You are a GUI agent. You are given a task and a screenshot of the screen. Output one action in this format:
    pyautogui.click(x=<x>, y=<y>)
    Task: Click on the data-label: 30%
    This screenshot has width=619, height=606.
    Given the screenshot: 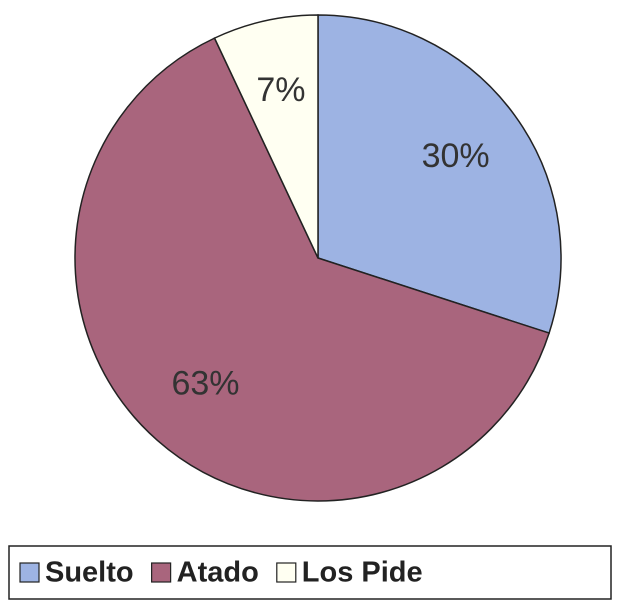 What is the action you would take?
    pyautogui.click(x=456, y=156)
    